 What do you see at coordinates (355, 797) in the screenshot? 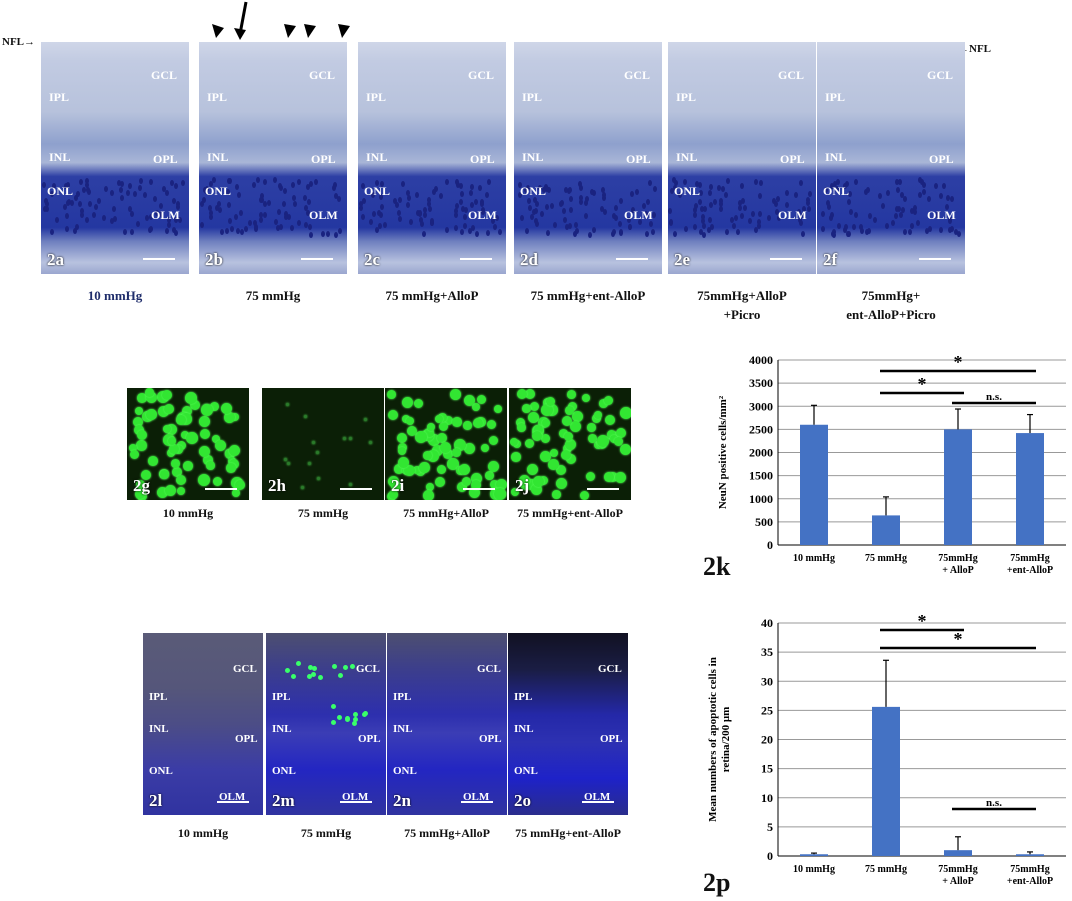
I see `layer-label-olm: OLM` at bounding box center [355, 797].